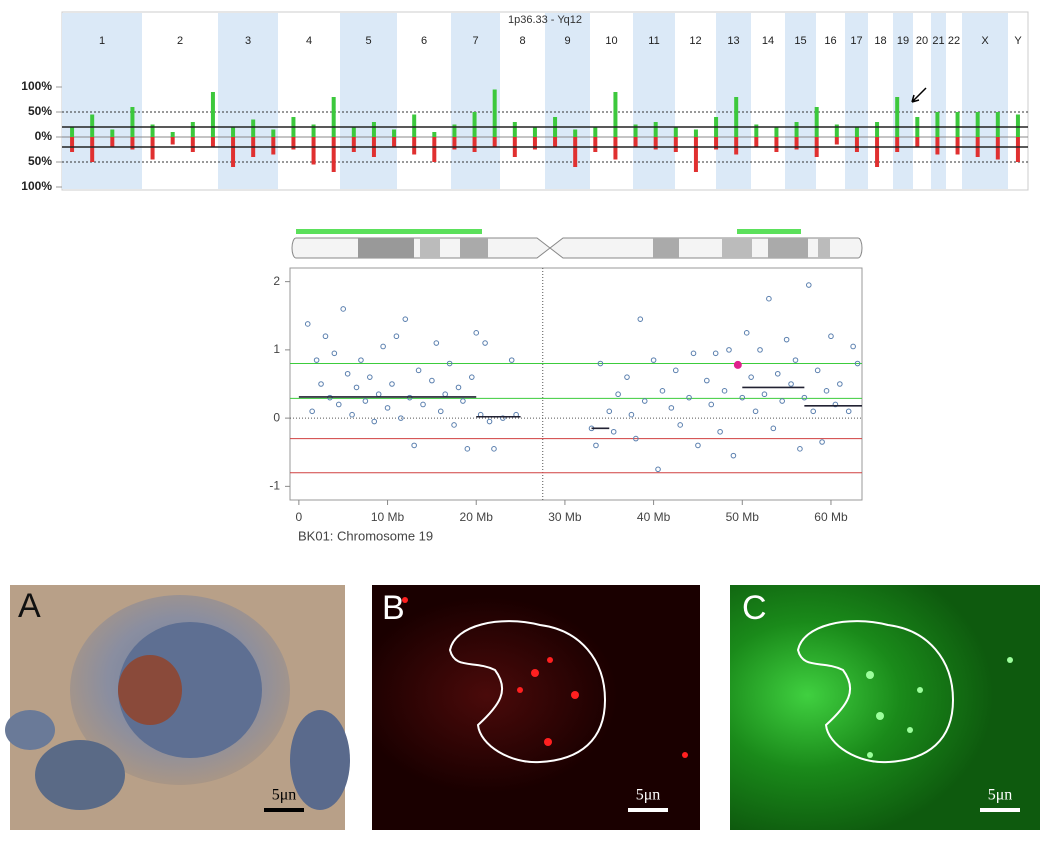 The width and height of the screenshot is (1050, 842). I want to click on x-tick-label: 10, so click(611, 41).